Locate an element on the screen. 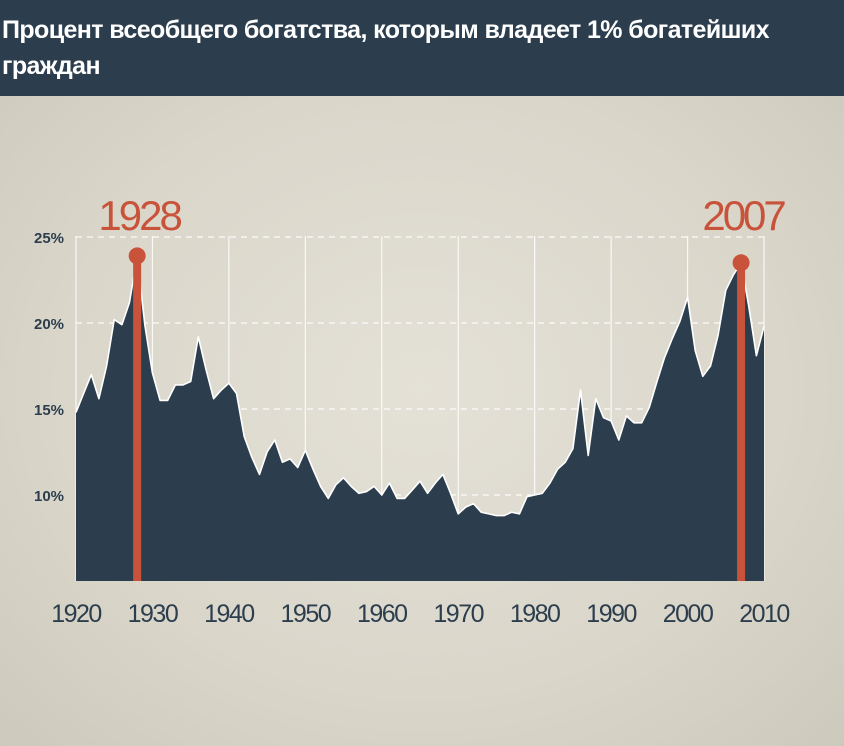 The height and width of the screenshot is (746, 844). x-tick-label: 1930 is located at coordinates (153, 614).